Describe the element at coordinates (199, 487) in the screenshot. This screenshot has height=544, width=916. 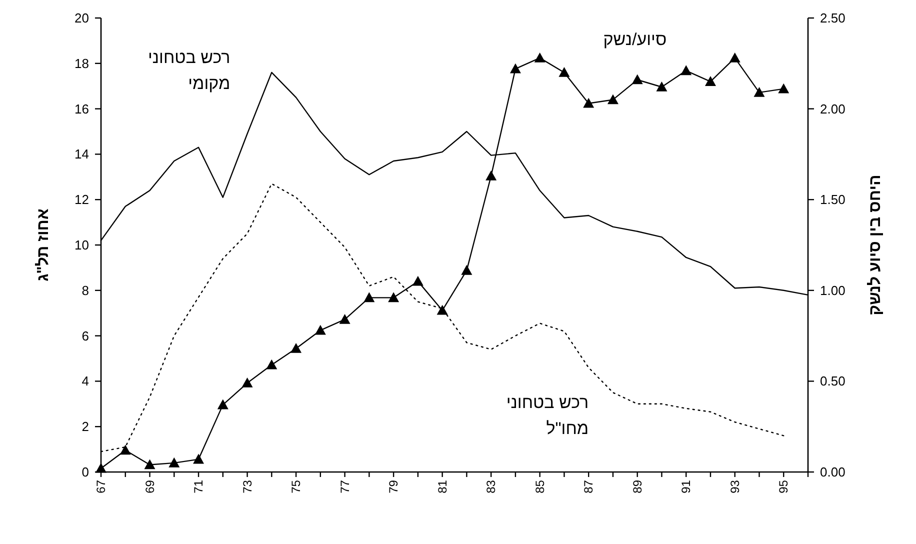
I see `x-tick-label: 71` at that location.